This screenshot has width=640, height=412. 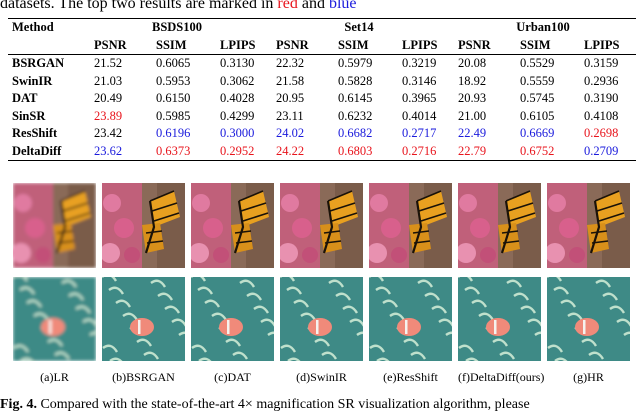 I want to click on value-cell: 20.95, so click(x=290, y=98).